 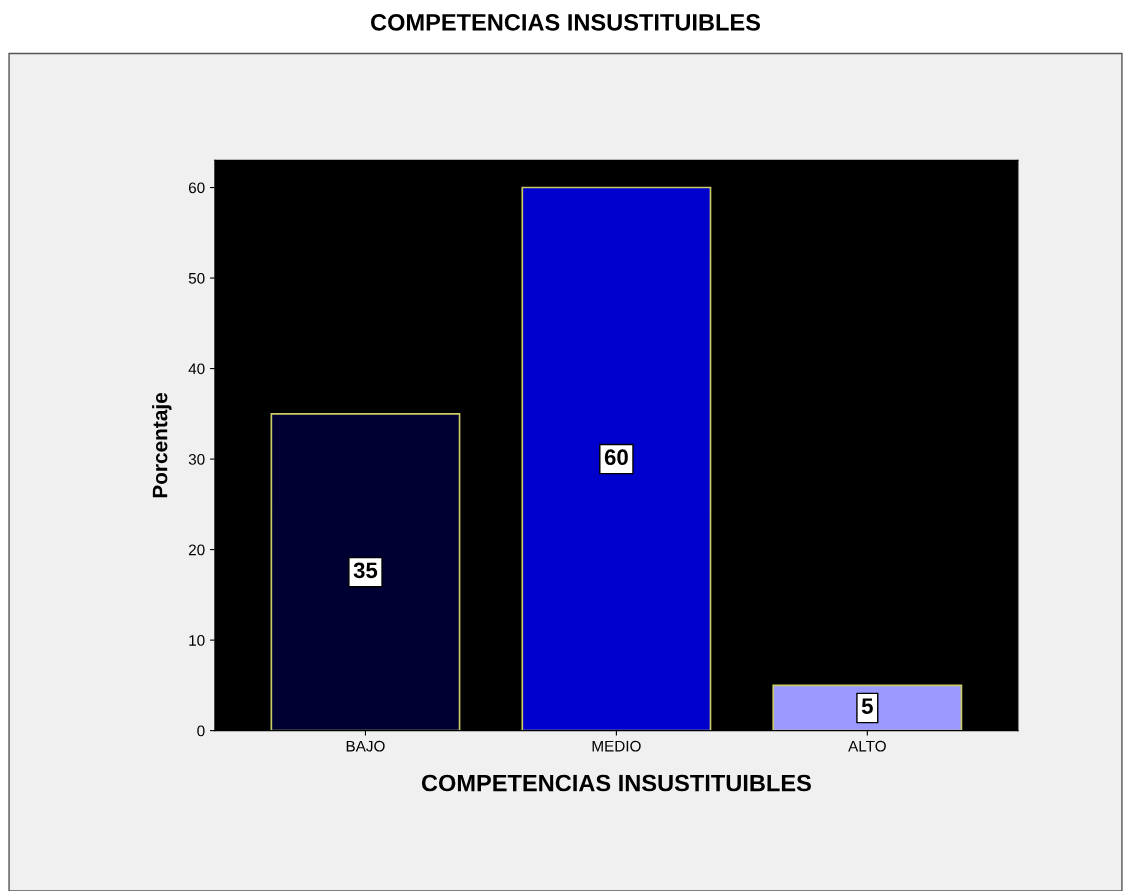 What do you see at coordinates (162, 445) in the screenshot?
I see `y-axis-title: Porcentaje` at bounding box center [162, 445].